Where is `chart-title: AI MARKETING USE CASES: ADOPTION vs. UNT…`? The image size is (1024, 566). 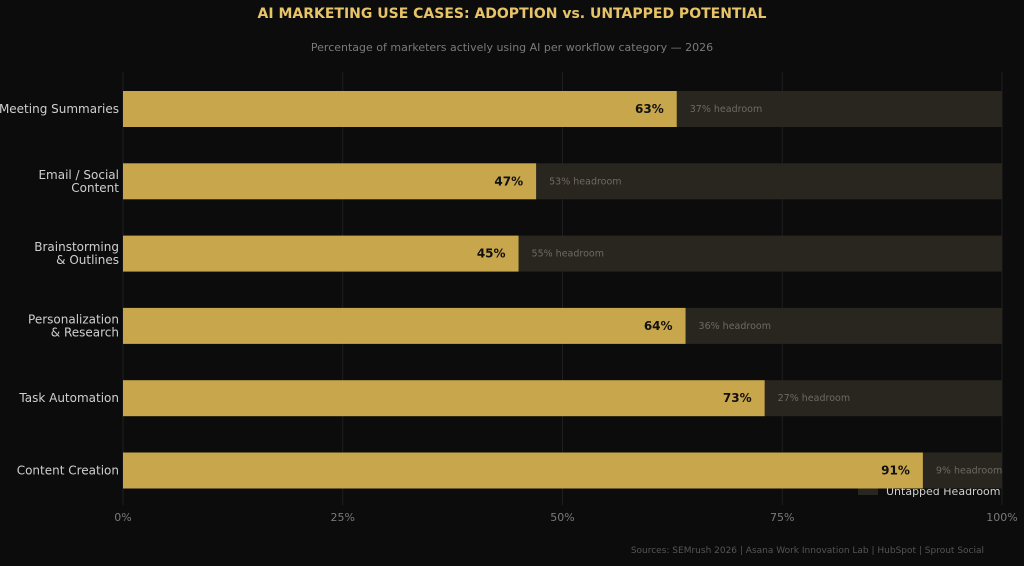 chart-title: AI MARKETING USE CASES: ADOPTION vs. UNT… is located at coordinates (512, 14).